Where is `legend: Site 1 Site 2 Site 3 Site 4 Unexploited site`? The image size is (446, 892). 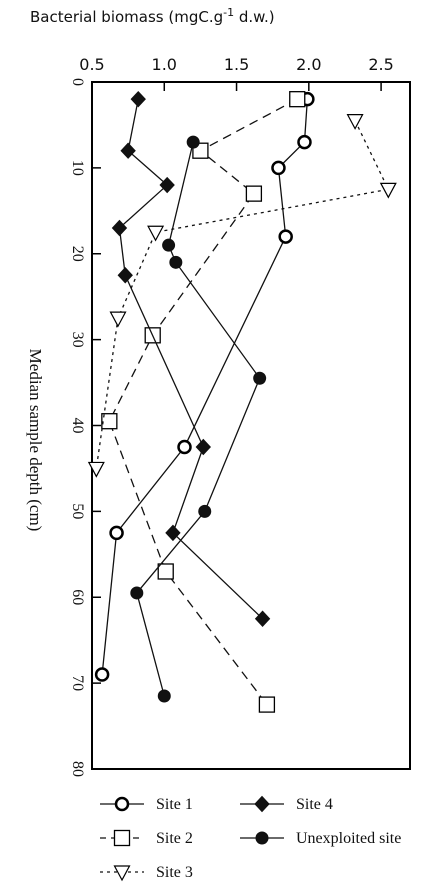
legend: Site 1 Site 2 Site 3 Site 4 Unexploited site is located at coordinates (250, 838).